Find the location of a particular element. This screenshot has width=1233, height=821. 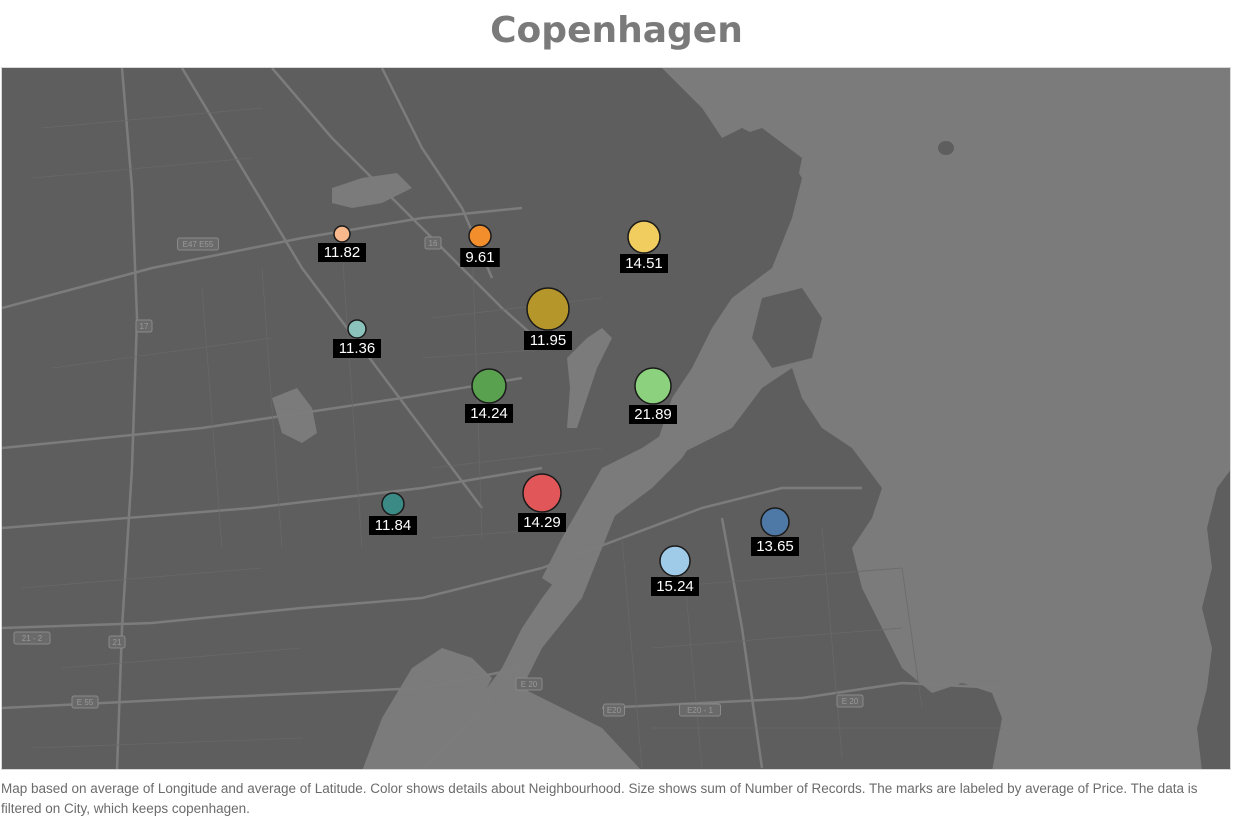

road-shield: 16 is located at coordinates (433, 243).